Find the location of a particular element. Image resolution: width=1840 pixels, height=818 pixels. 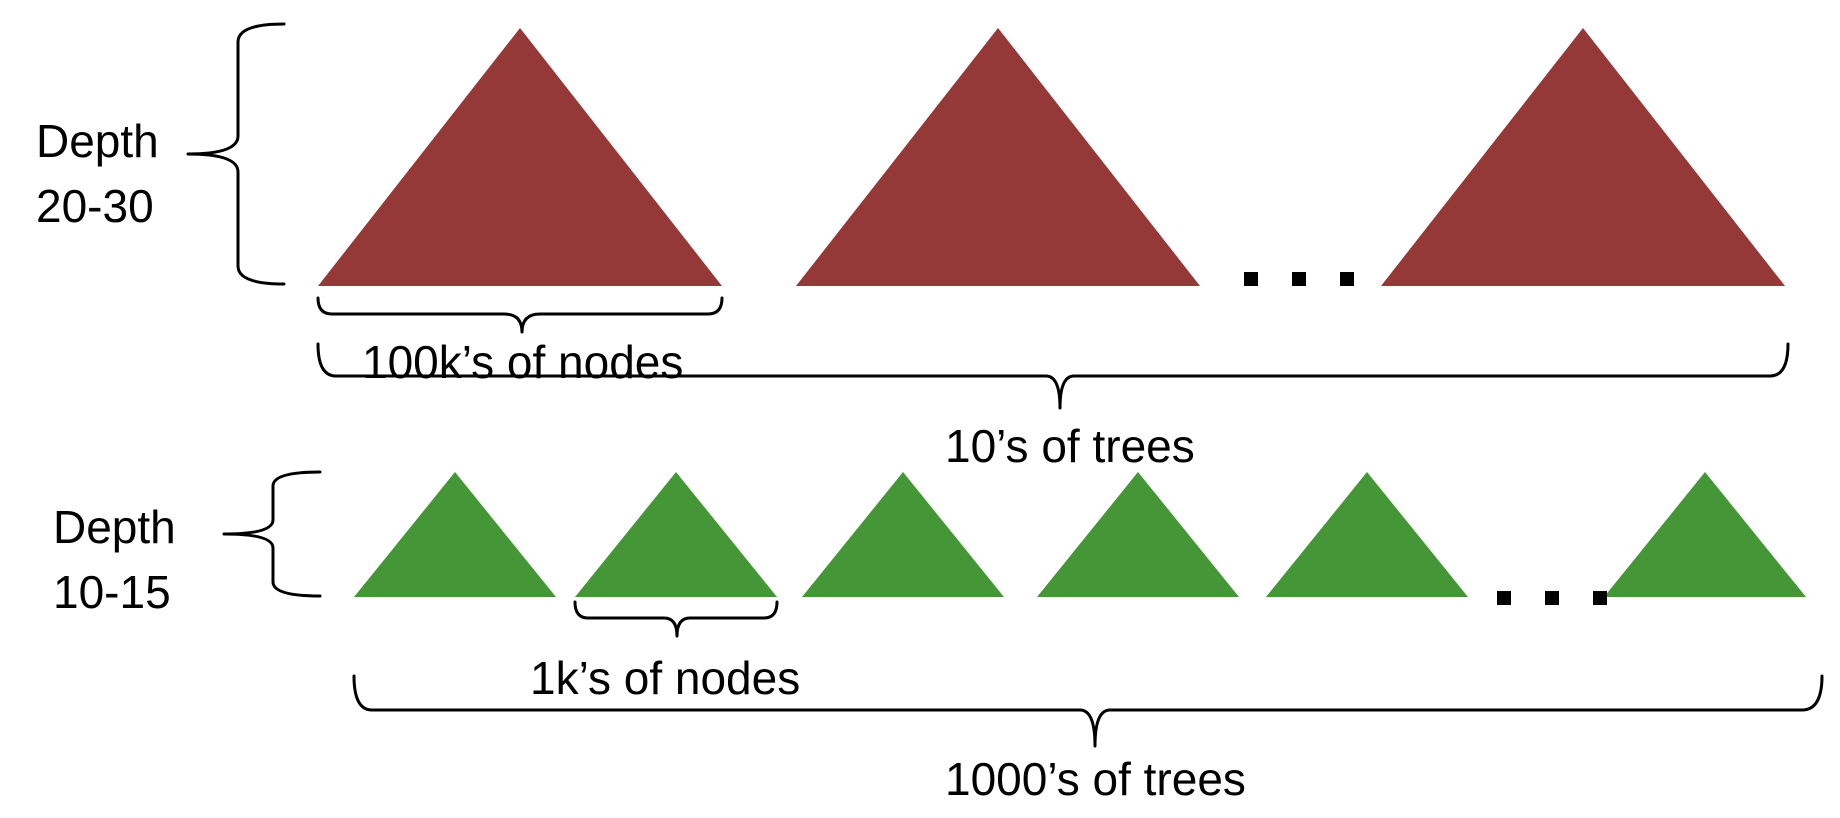

small-depth-brace is located at coordinates (272, 534).